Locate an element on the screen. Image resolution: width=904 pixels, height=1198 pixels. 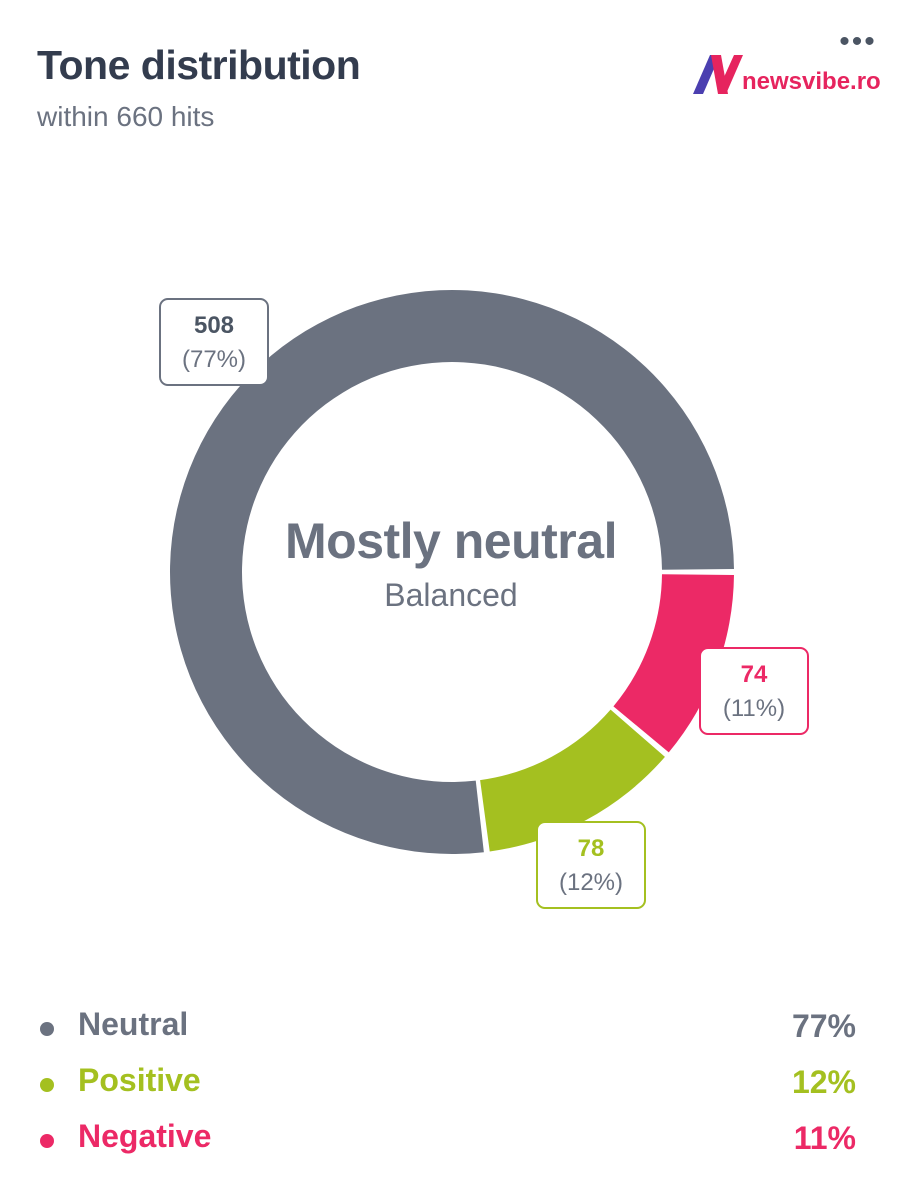
newsvibe-logo-icon is located at coordinates (718, 74).